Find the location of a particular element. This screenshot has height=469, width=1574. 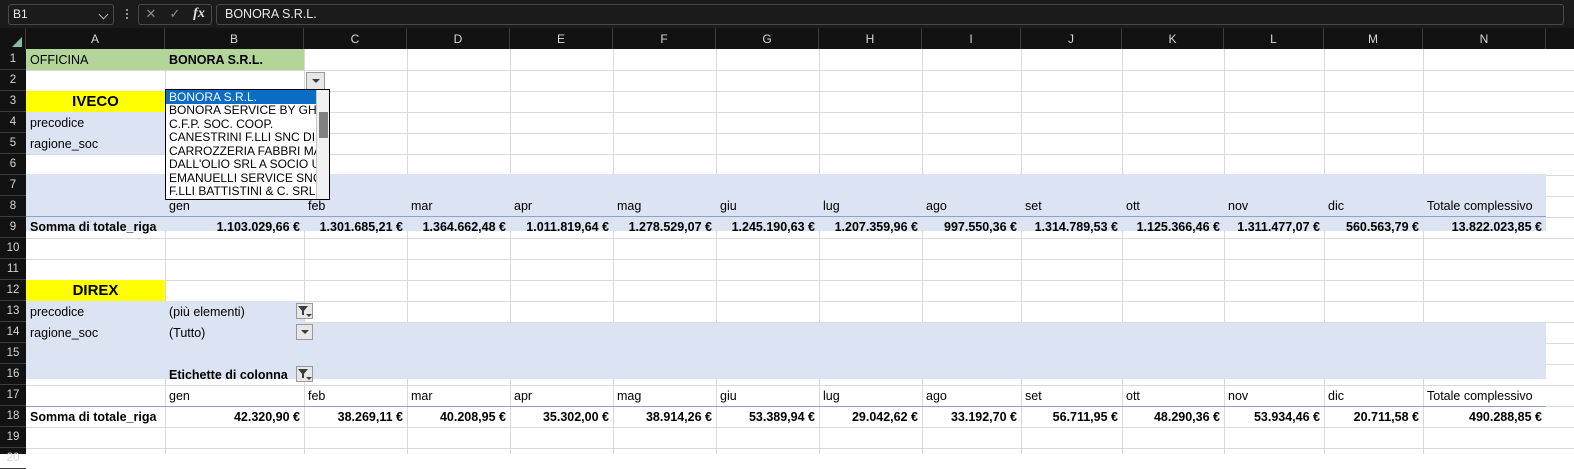

column-header-f: F is located at coordinates (664, 38).